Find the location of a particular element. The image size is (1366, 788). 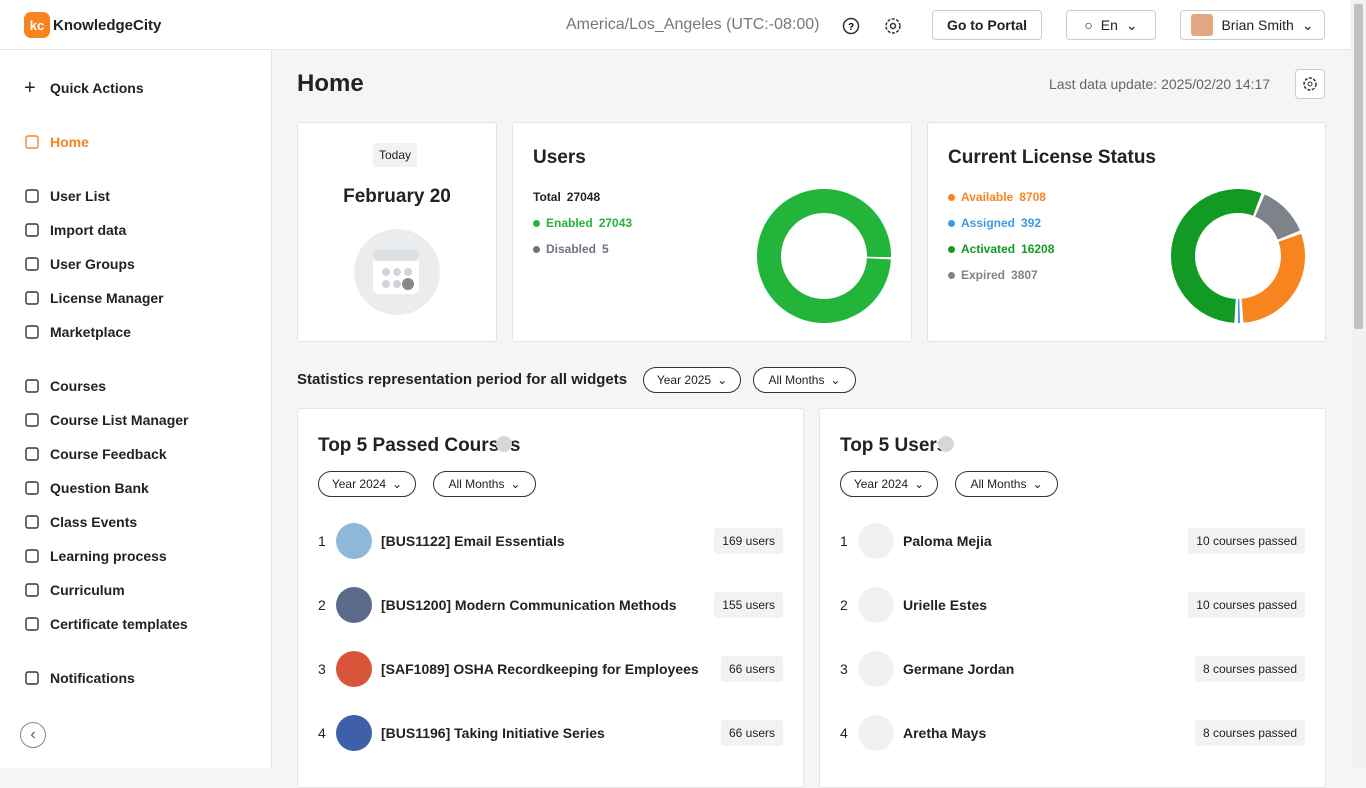

logo-mark: kc is located at coordinates (37, 25).